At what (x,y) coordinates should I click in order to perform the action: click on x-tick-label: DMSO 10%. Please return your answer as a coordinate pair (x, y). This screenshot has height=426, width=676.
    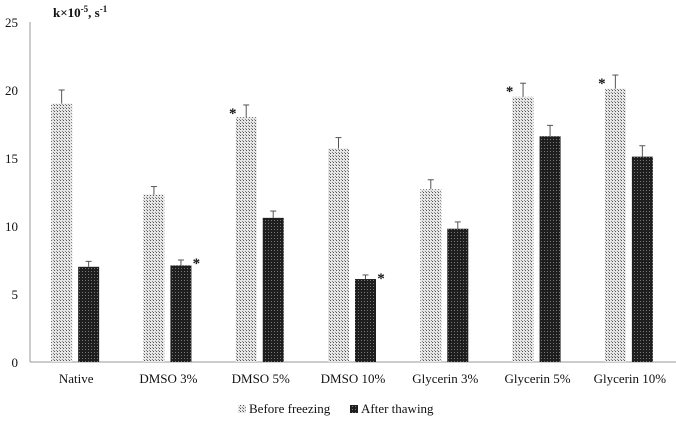
    Looking at the image, I should click on (353, 378).